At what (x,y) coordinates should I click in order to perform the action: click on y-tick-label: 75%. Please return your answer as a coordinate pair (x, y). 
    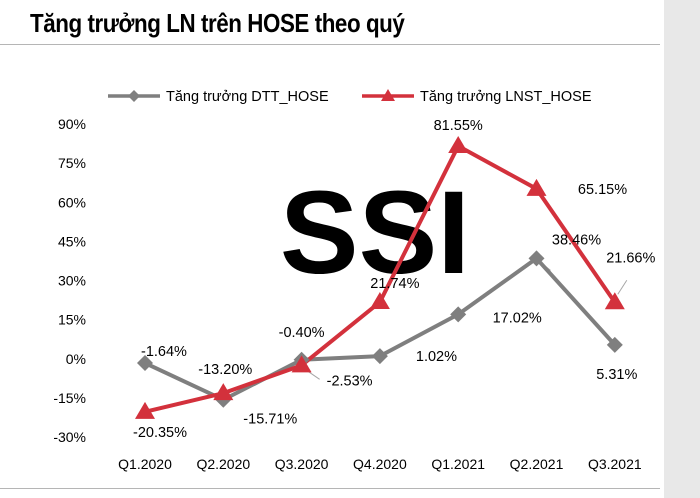
    Looking at the image, I should click on (72, 163).